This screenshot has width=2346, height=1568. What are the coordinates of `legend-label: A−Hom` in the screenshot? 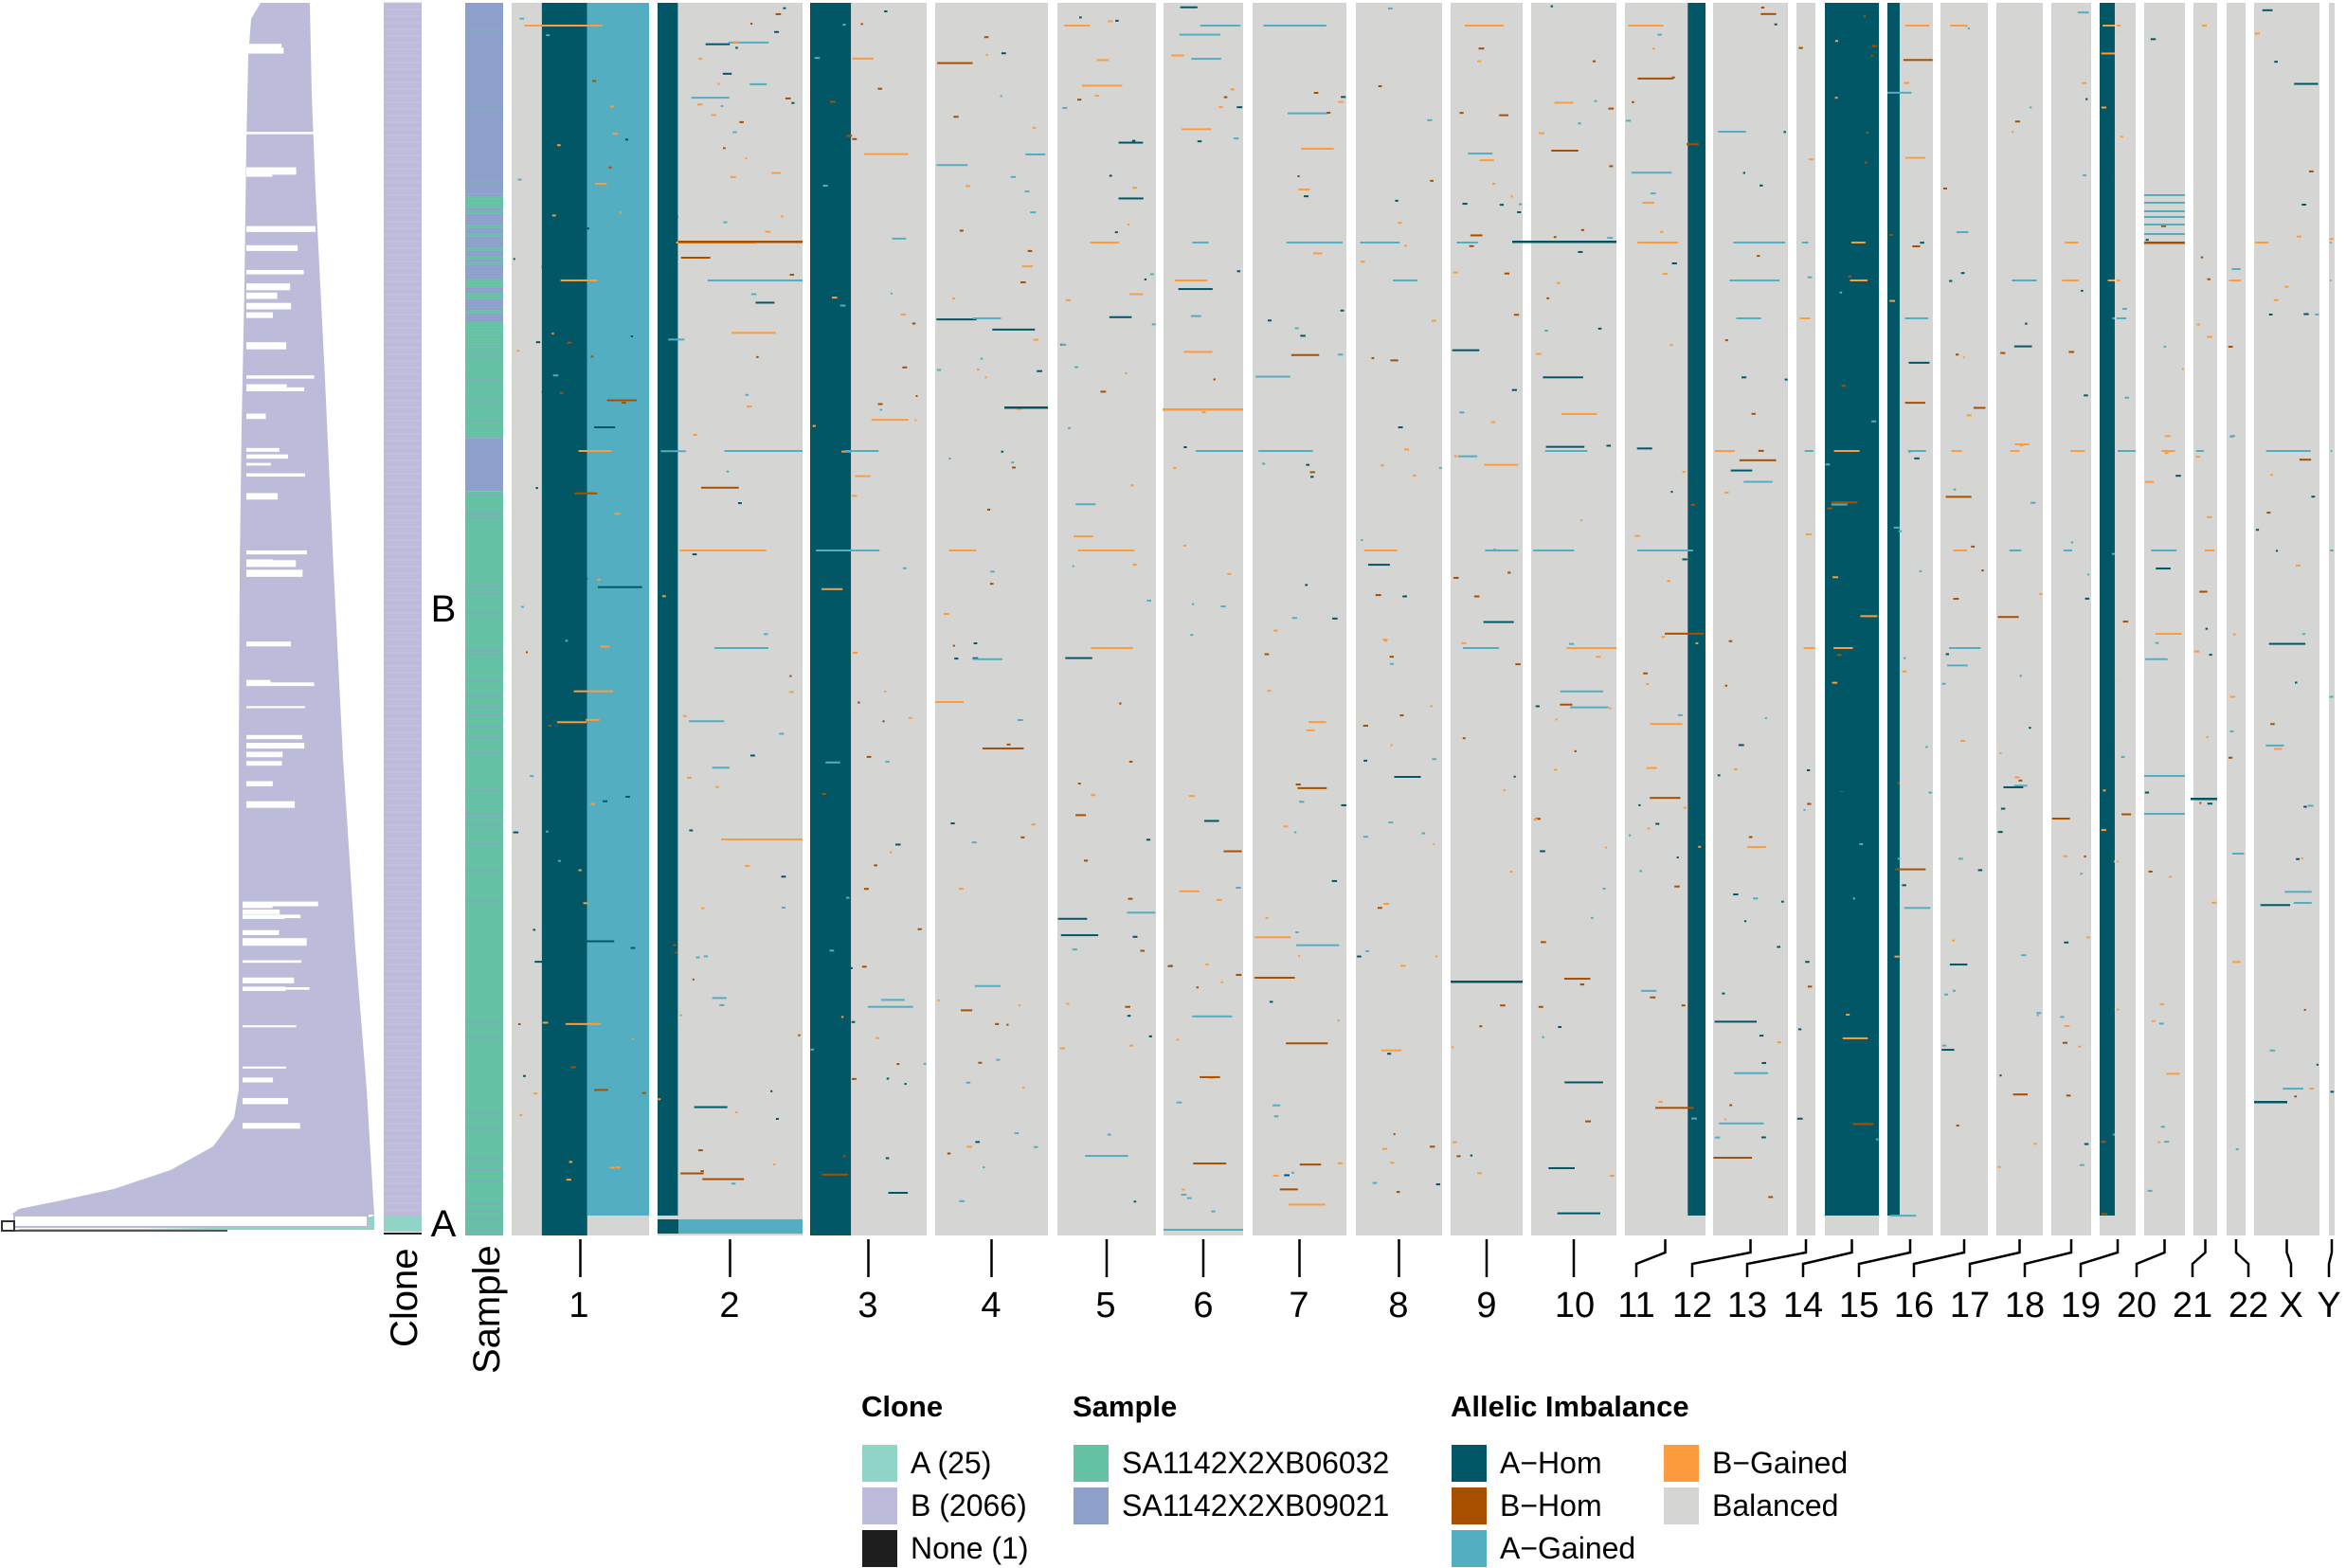 It's located at (1551, 1463).